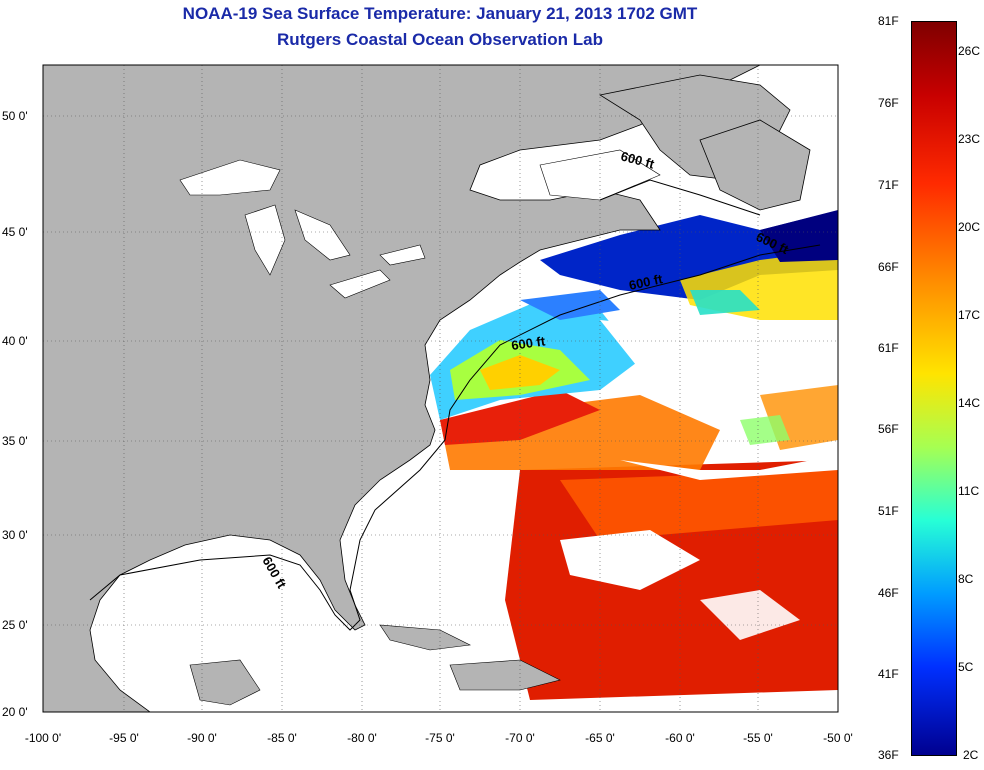 Image resolution: width=984 pixels, height=770 pixels. I want to click on lat-tick-label: 45 0', so click(15, 232).